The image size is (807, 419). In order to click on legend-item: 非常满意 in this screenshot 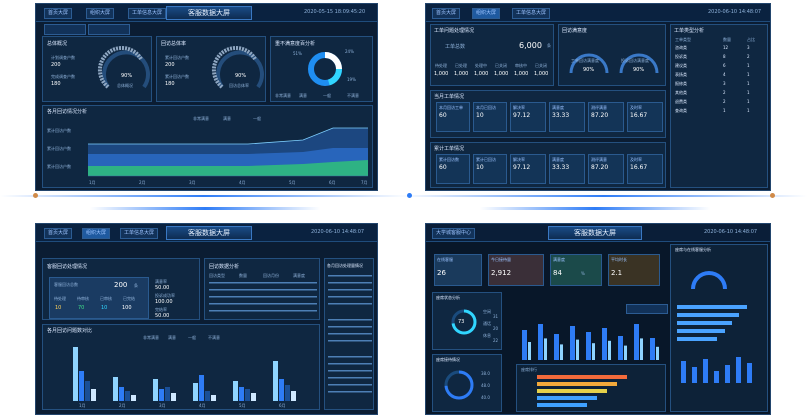, I will do `click(283, 95)`.